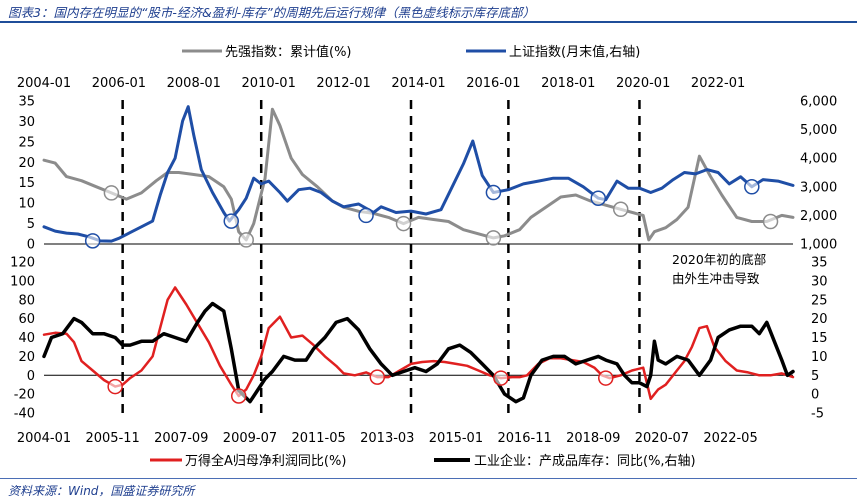 The image size is (857, 504). I want to click on top-left-tick: 15, so click(26, 183).